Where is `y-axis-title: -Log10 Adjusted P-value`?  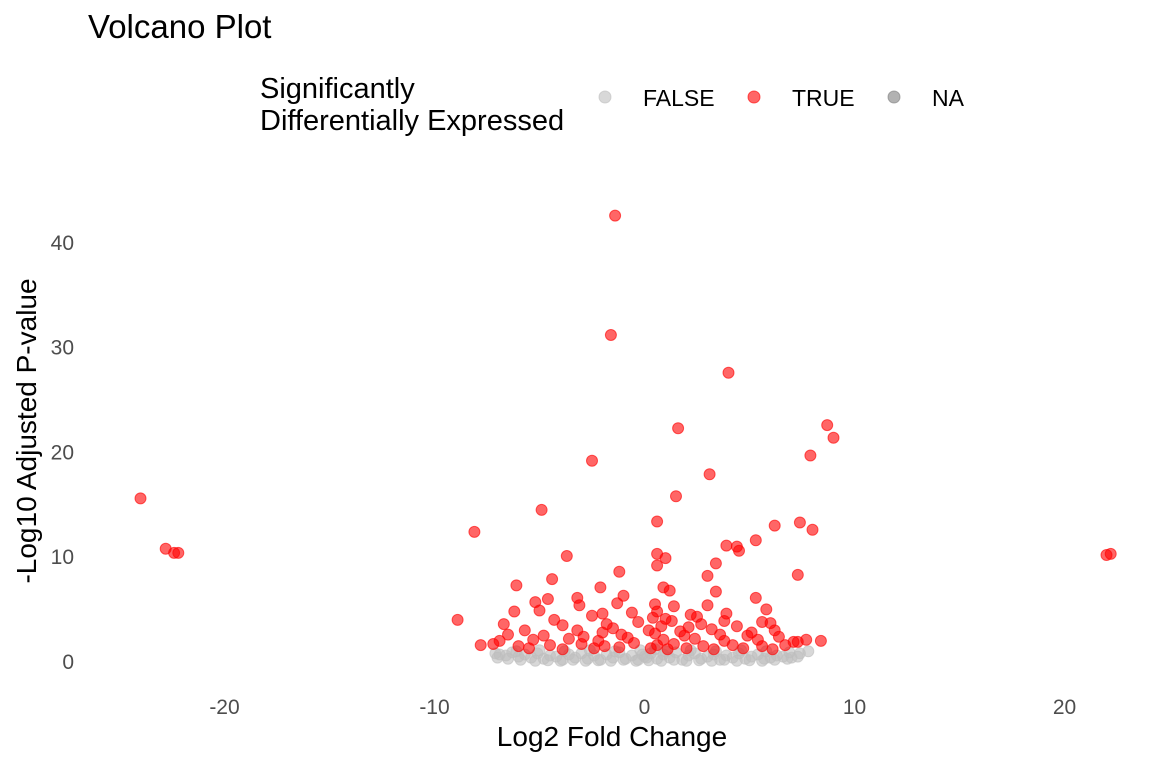 y-axis-title: -Log10 Adjusted P-value is located at coordinates (26, 430).